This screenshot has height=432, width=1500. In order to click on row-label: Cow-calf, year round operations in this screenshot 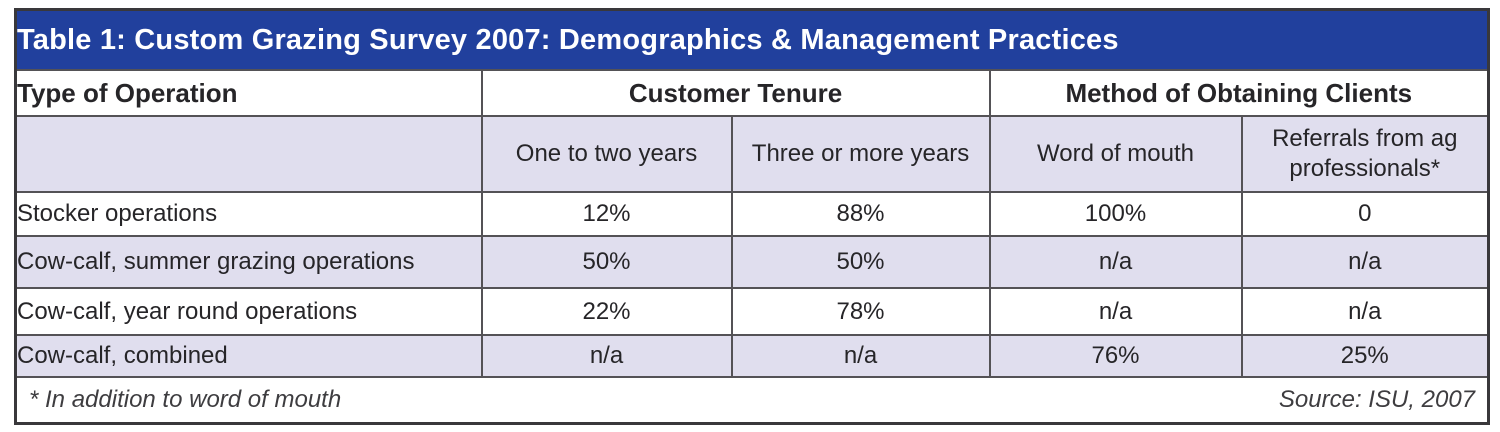, I will do `click(248, 311)`.